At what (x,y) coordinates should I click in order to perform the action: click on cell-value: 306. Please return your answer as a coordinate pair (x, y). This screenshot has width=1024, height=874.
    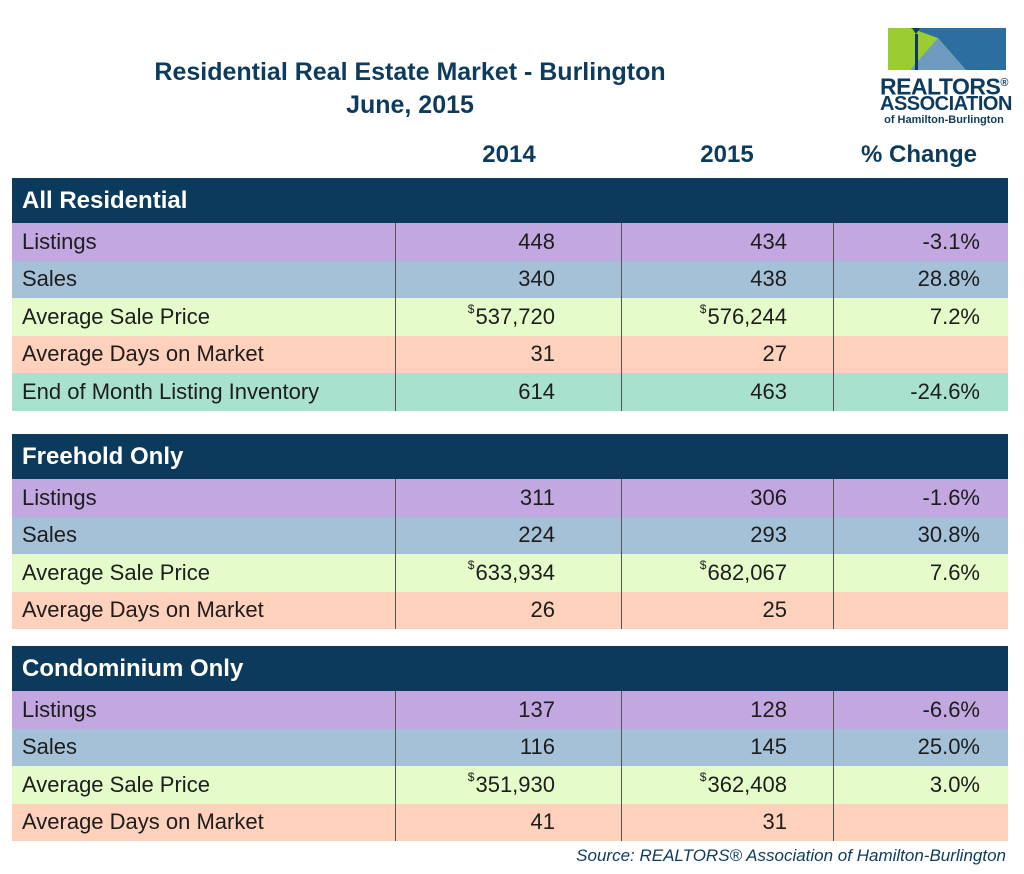
    Looking at the image, I should click on (768, 497).